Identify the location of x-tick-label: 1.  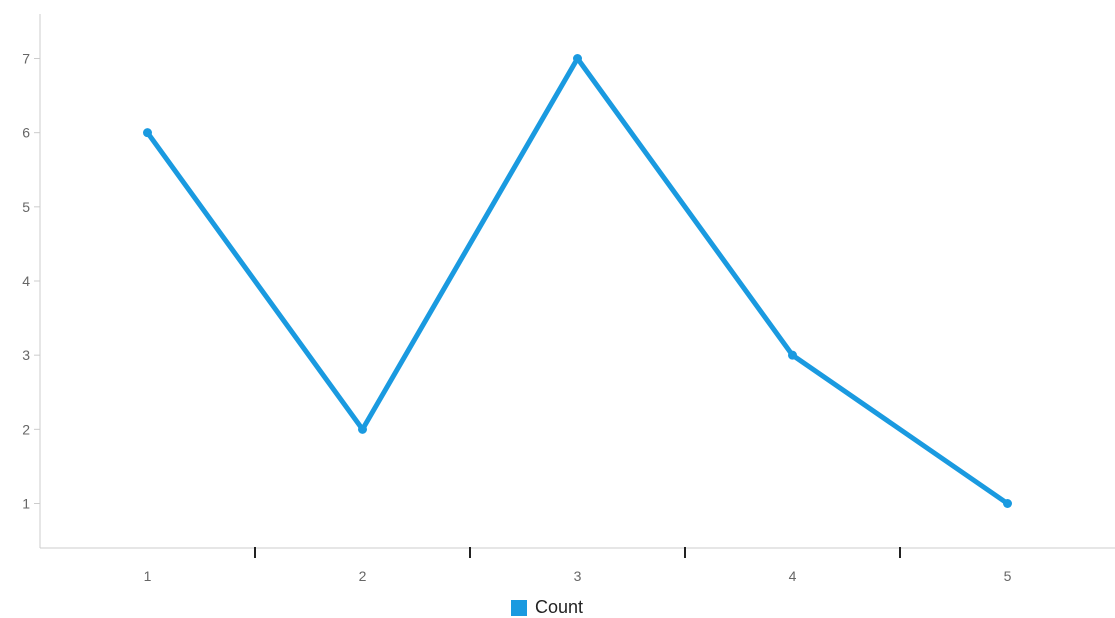
(148, 576).